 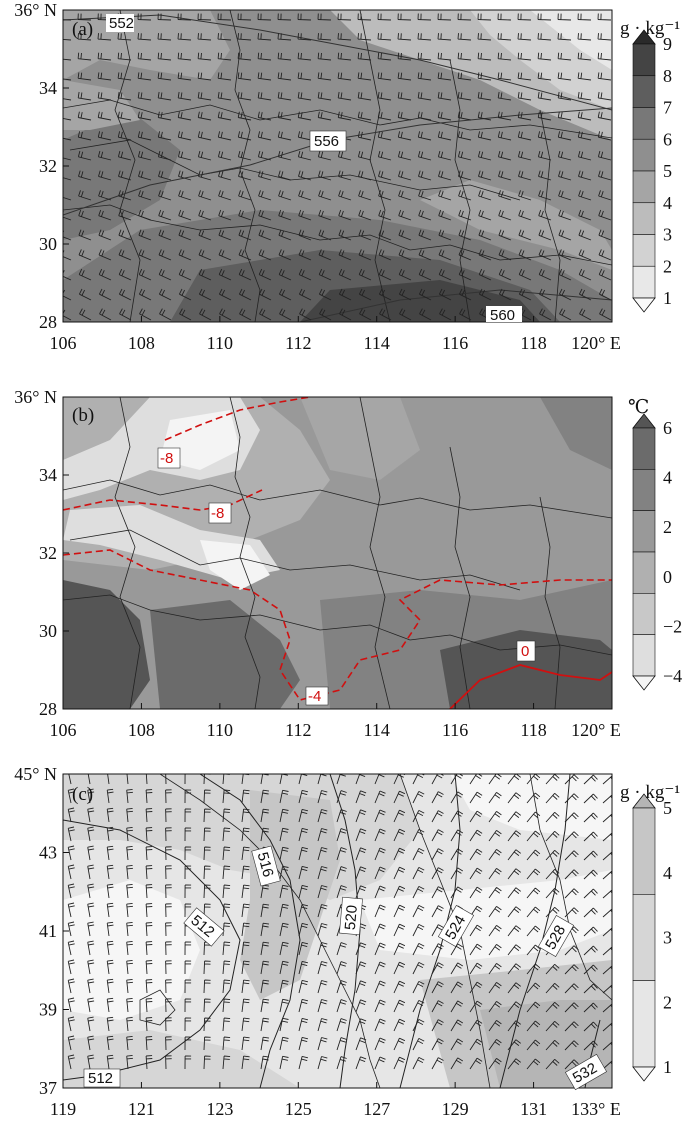 I want to click on panel-a-contour-label-1: 552, so click(x=120, y=23).